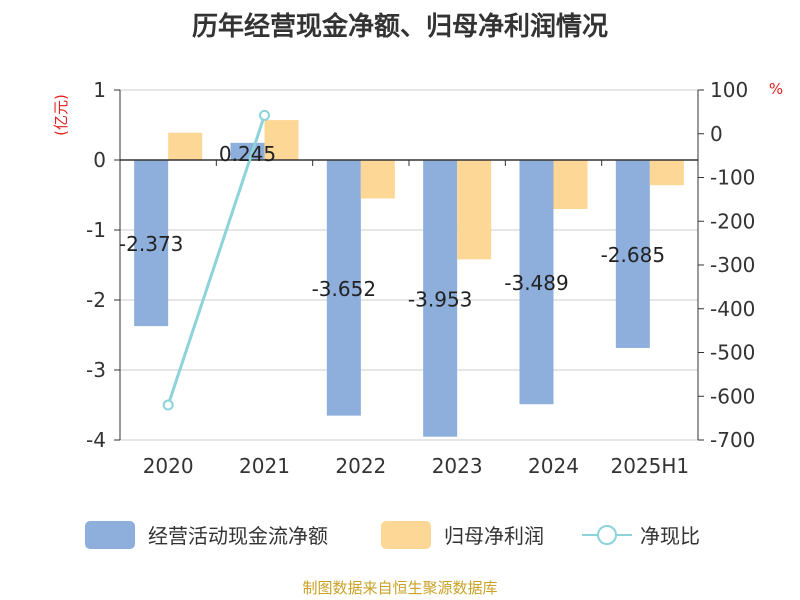 The height and width of the screenshot is (600, 800). I want to click on legend-label: 经营活动现金流净额, so click(238, 536).